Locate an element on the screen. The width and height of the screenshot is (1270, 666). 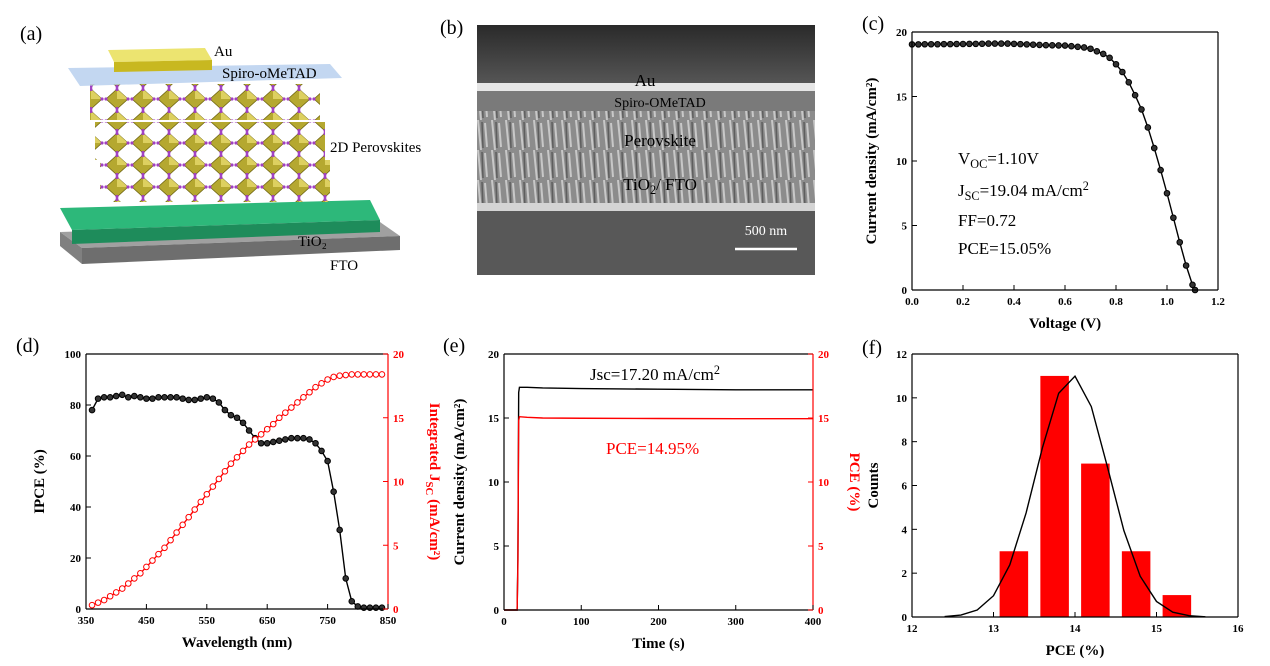
y-tick-label: 8 is located at coordinates (905, 443).